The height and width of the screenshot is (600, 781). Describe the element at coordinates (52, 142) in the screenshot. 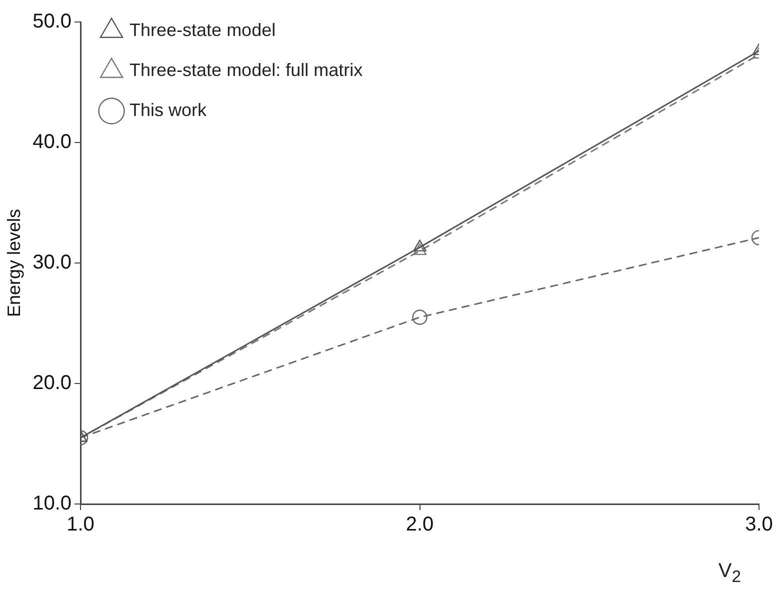

I see `y-tick-label: 40.0` at that location.